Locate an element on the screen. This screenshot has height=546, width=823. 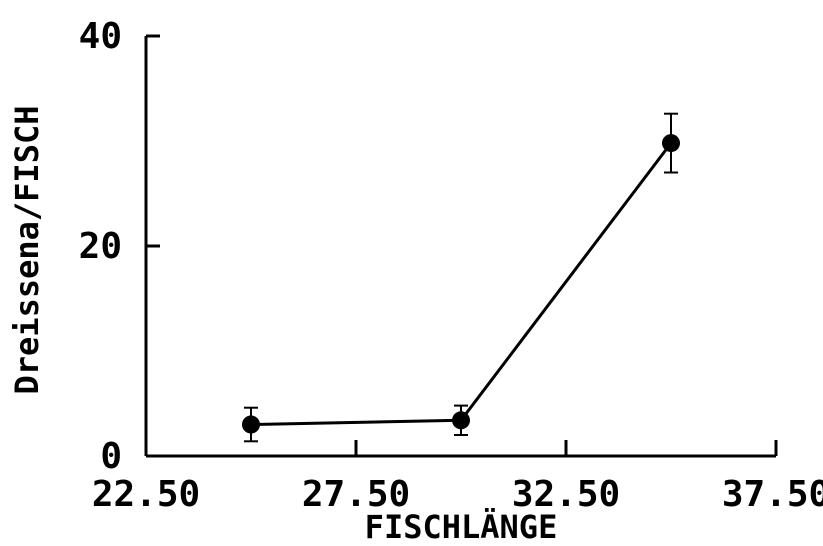
y-tick-label: 20 is located at coordinates (100, 246).